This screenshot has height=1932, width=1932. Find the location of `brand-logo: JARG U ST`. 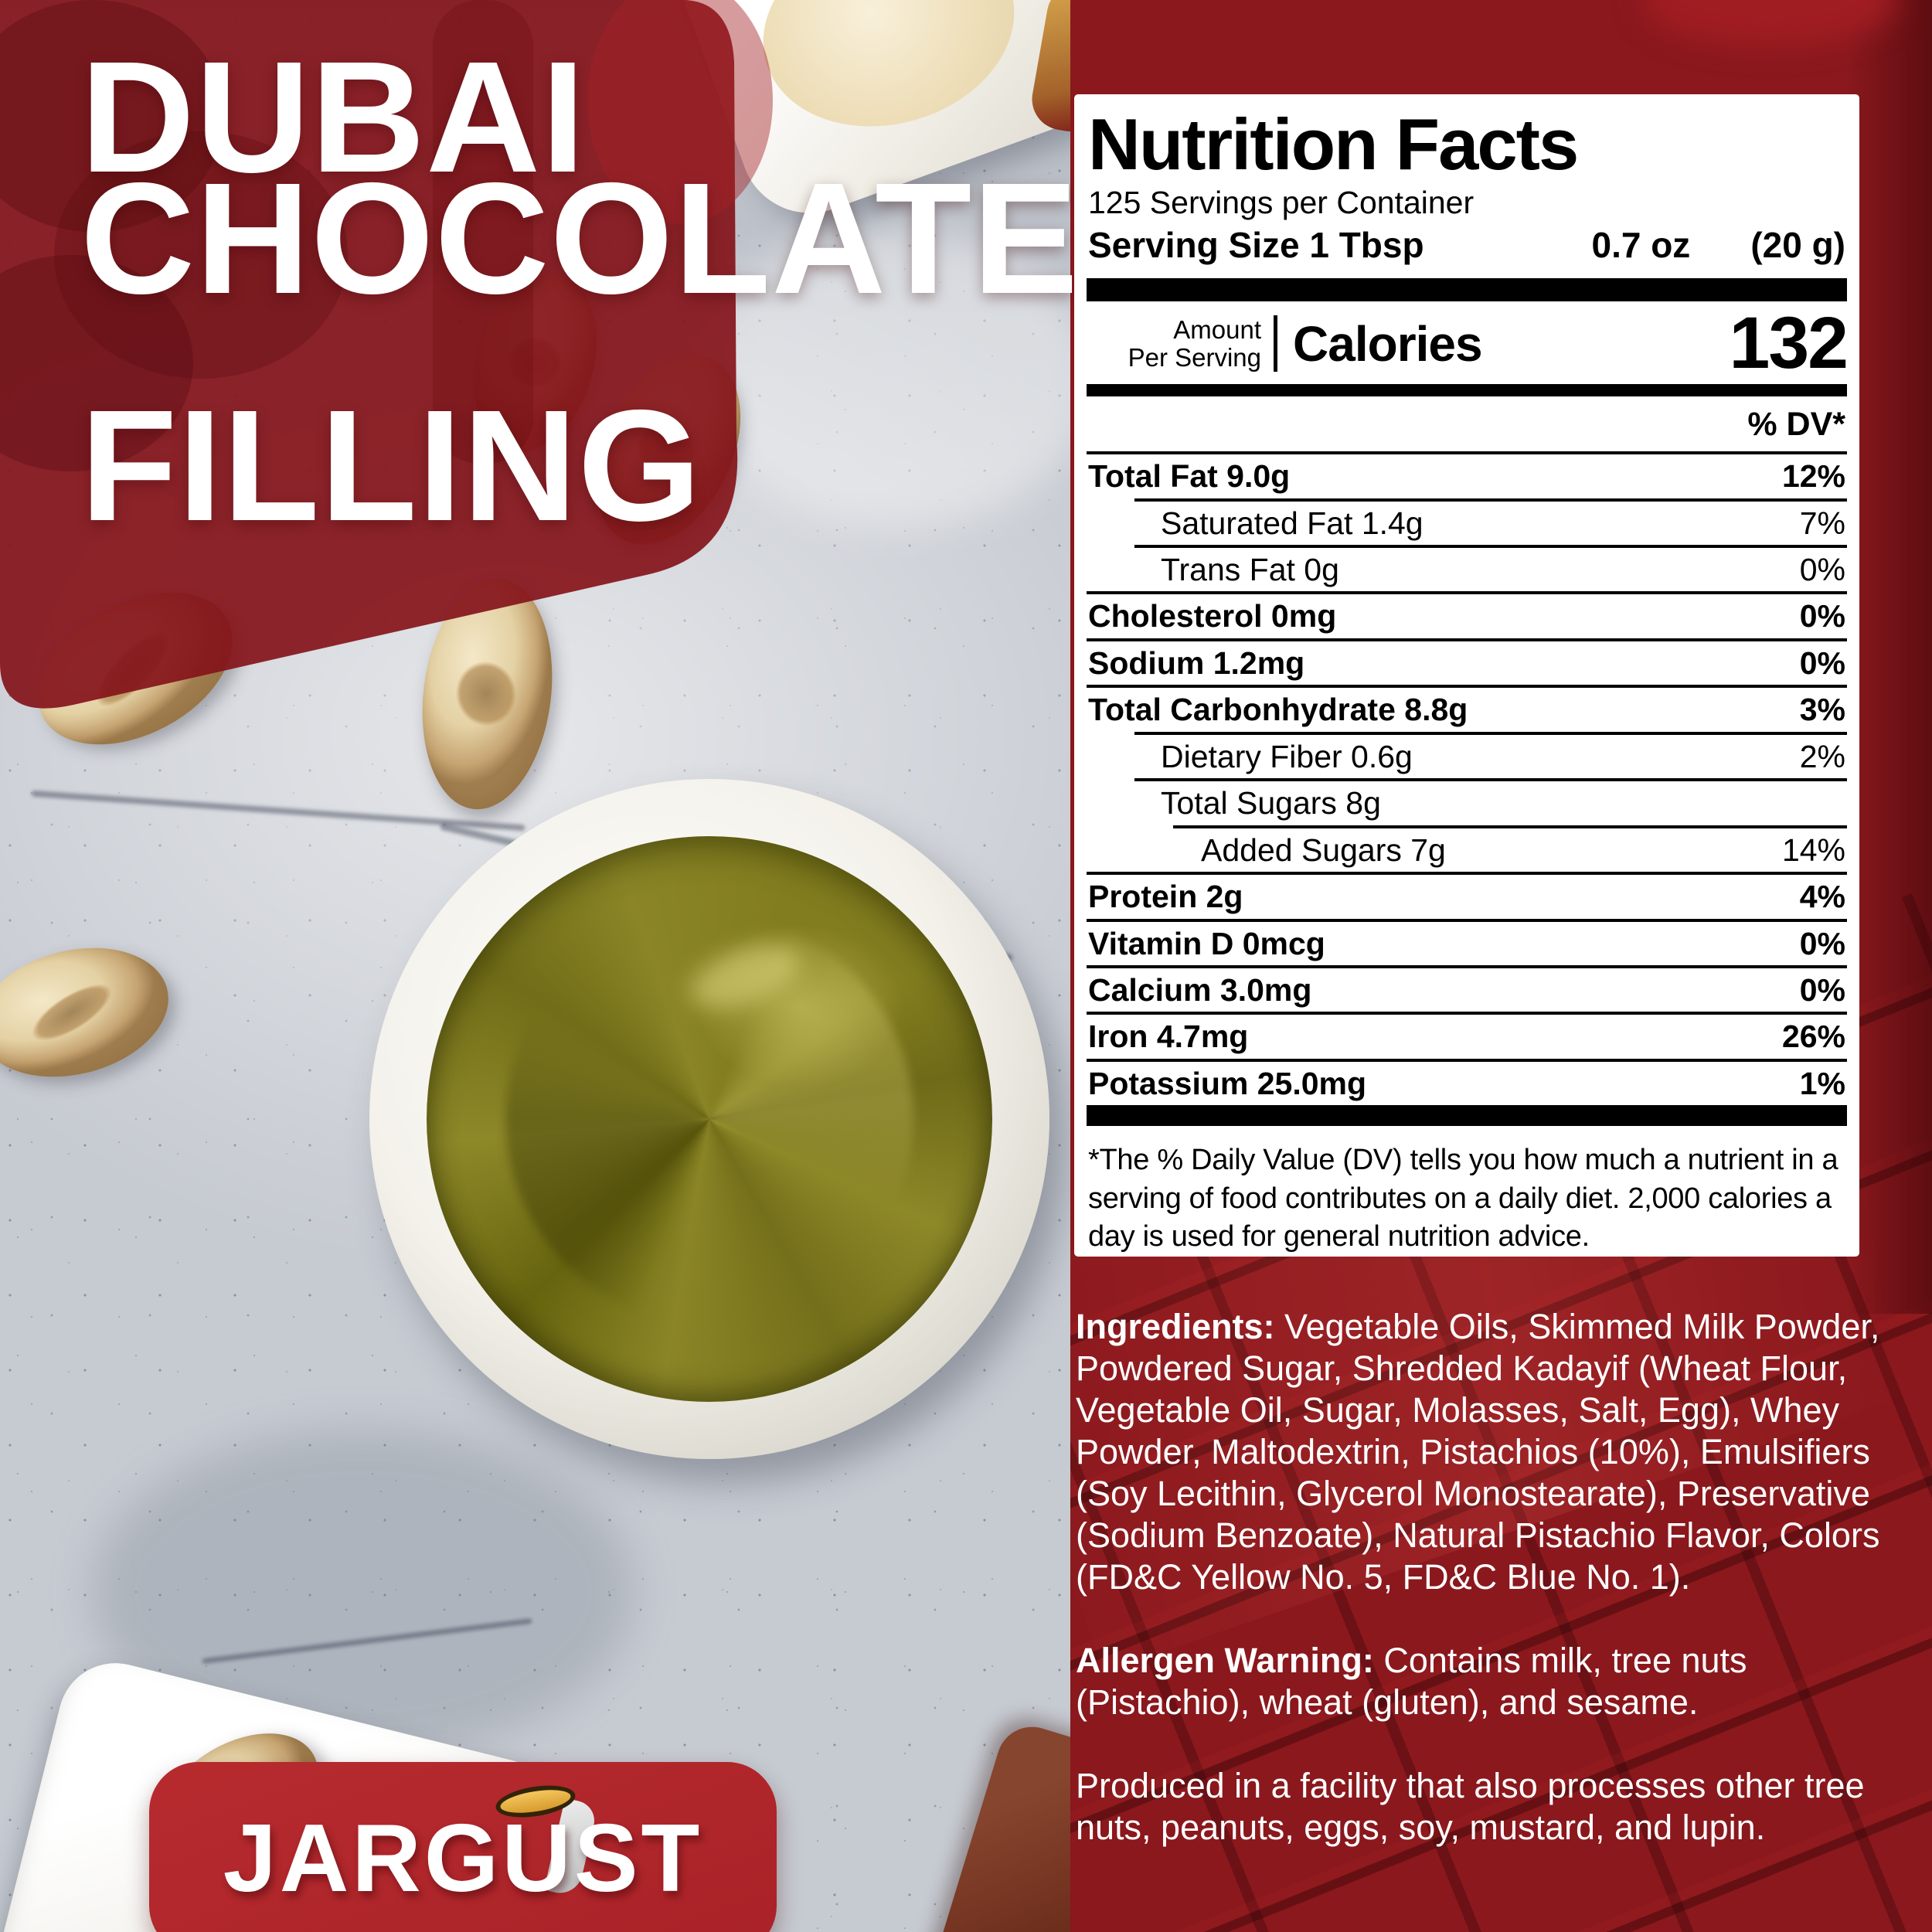

brand-logo: JARG U ST is located at coordinates (463, 1847).